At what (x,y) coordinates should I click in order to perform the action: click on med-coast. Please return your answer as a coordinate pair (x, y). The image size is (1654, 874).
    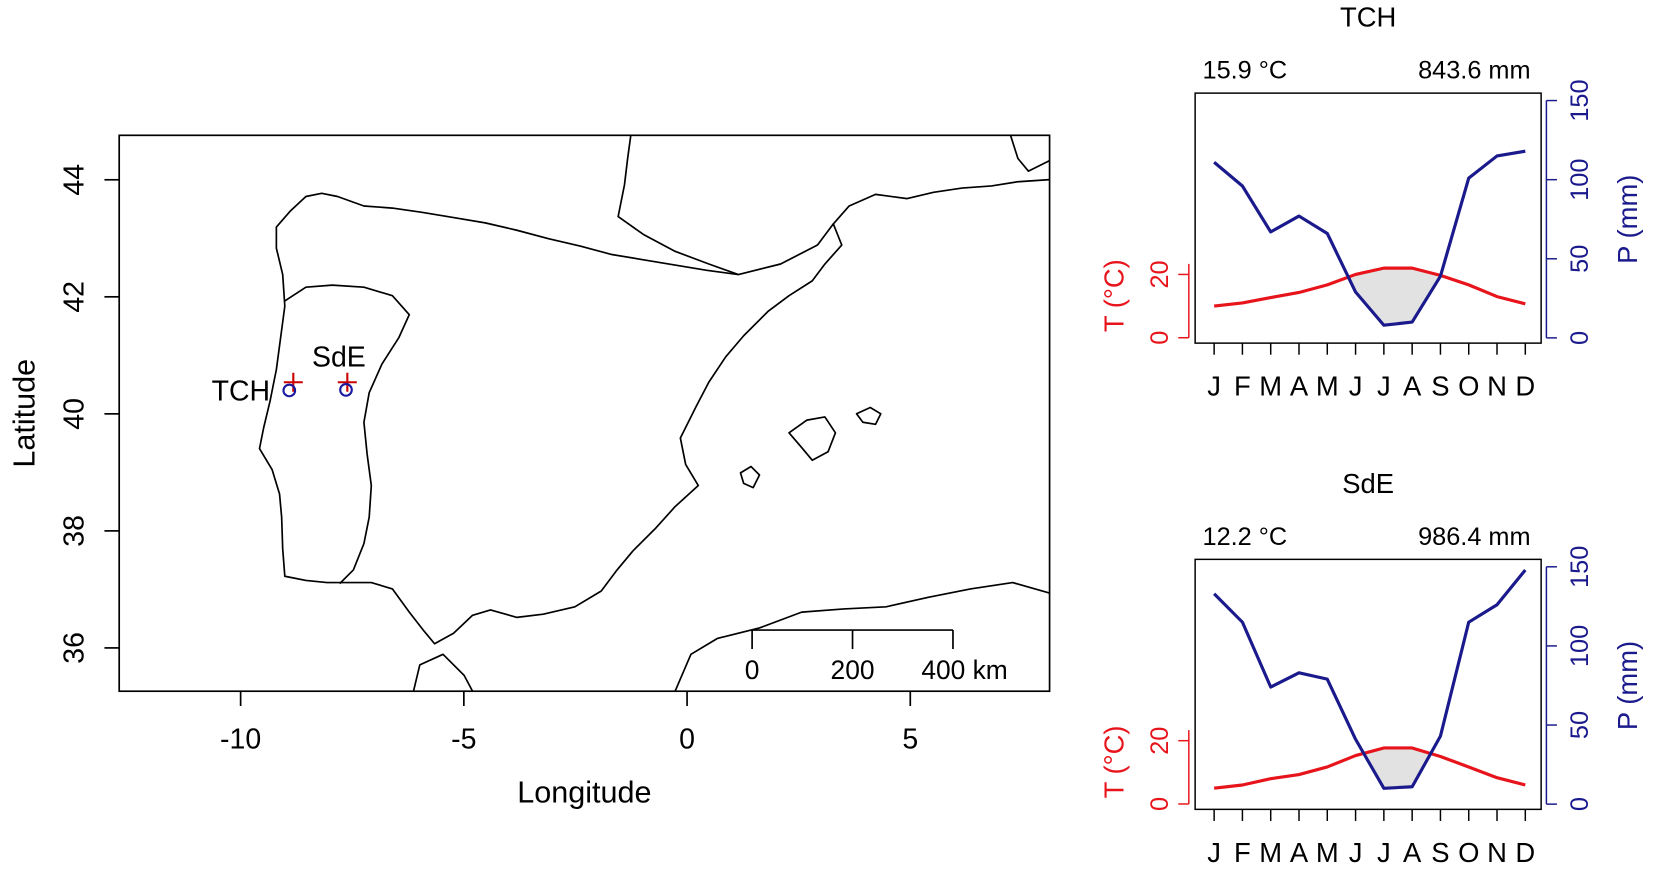
    Looking at the image, I should click on (941, 201).